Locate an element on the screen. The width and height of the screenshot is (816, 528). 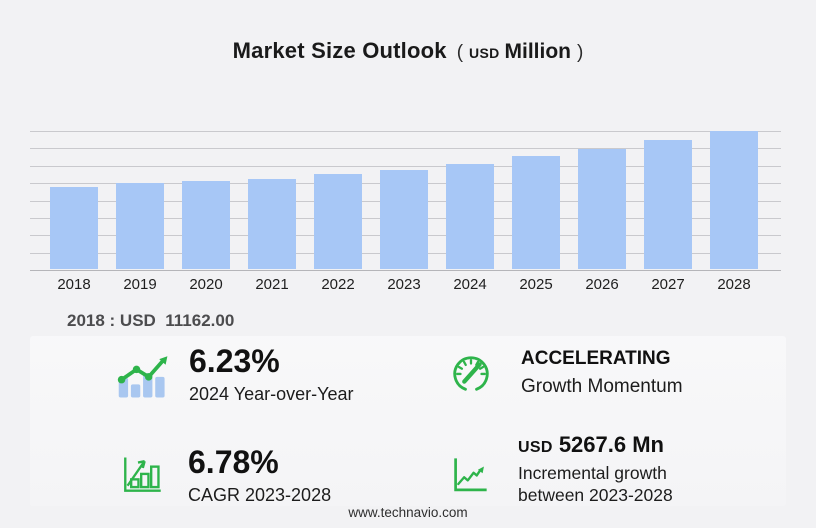
trend-bars-icon is located at coordinates (142, 377).